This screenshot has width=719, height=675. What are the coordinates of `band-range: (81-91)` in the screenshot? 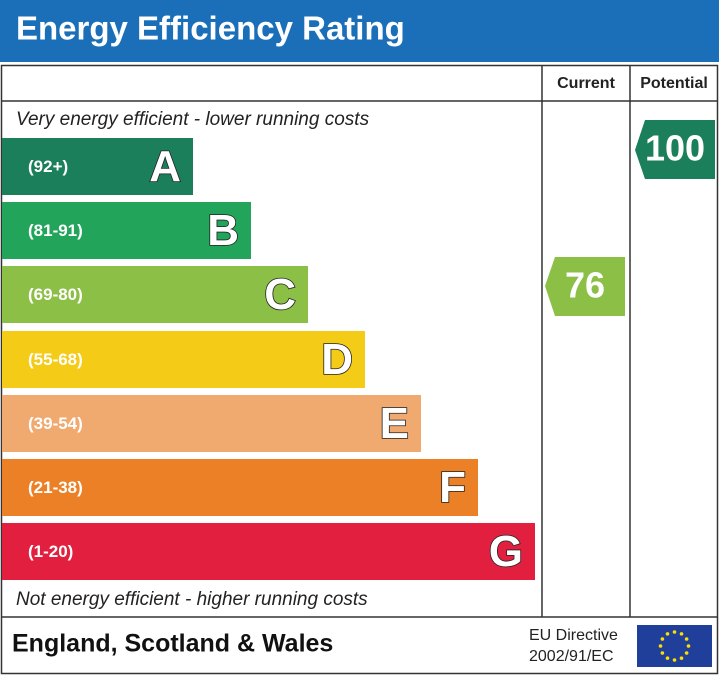 It's located at (55, 230).